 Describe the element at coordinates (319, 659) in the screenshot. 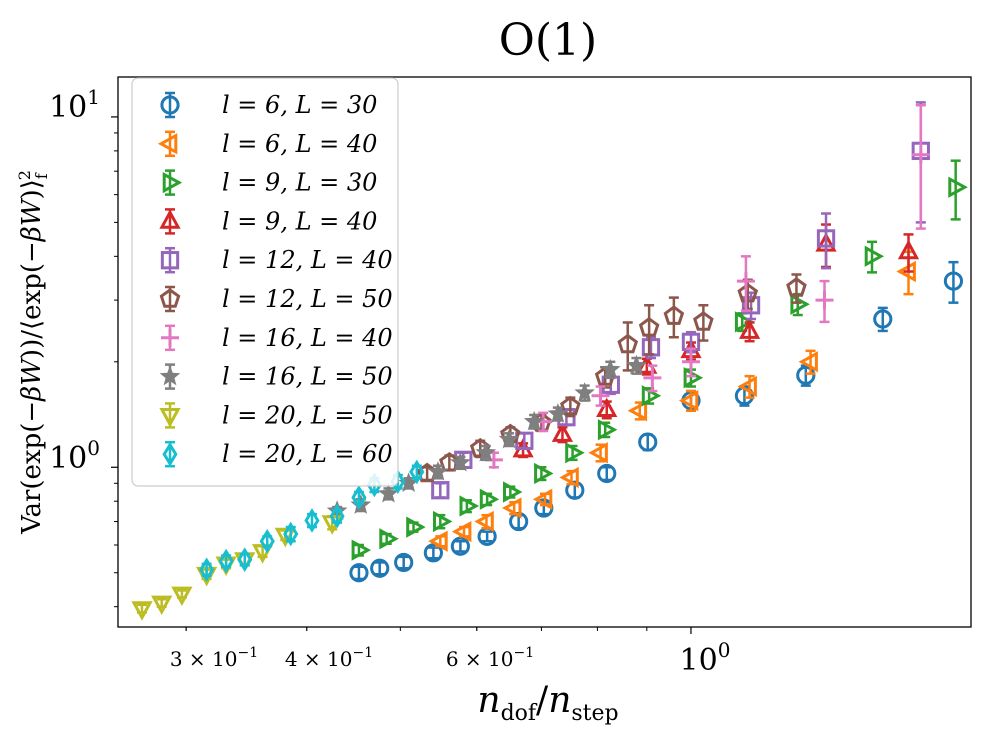

I see `x-tick-label-text: 4 × 10` at that location.